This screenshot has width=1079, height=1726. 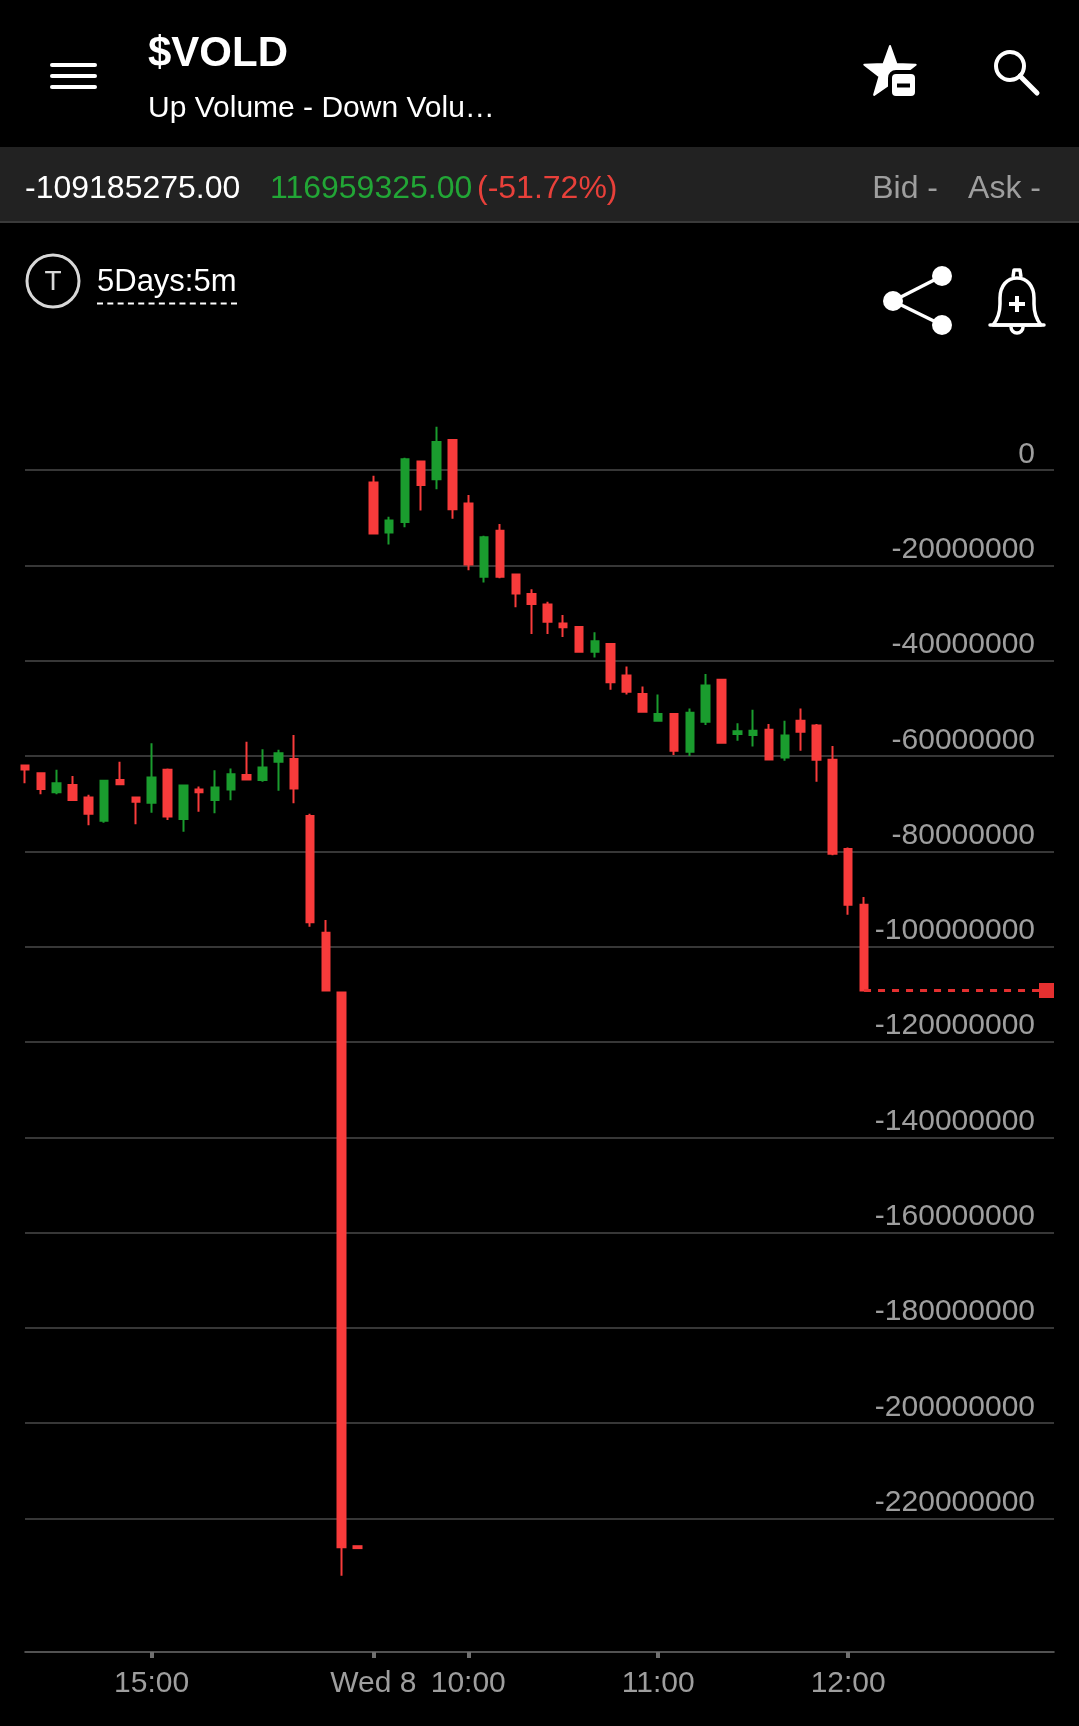 What do you see at coordinates (963, 738) in the screenshot?
I see `y-tick-label: -60000000` at bounding box center [963, 738].